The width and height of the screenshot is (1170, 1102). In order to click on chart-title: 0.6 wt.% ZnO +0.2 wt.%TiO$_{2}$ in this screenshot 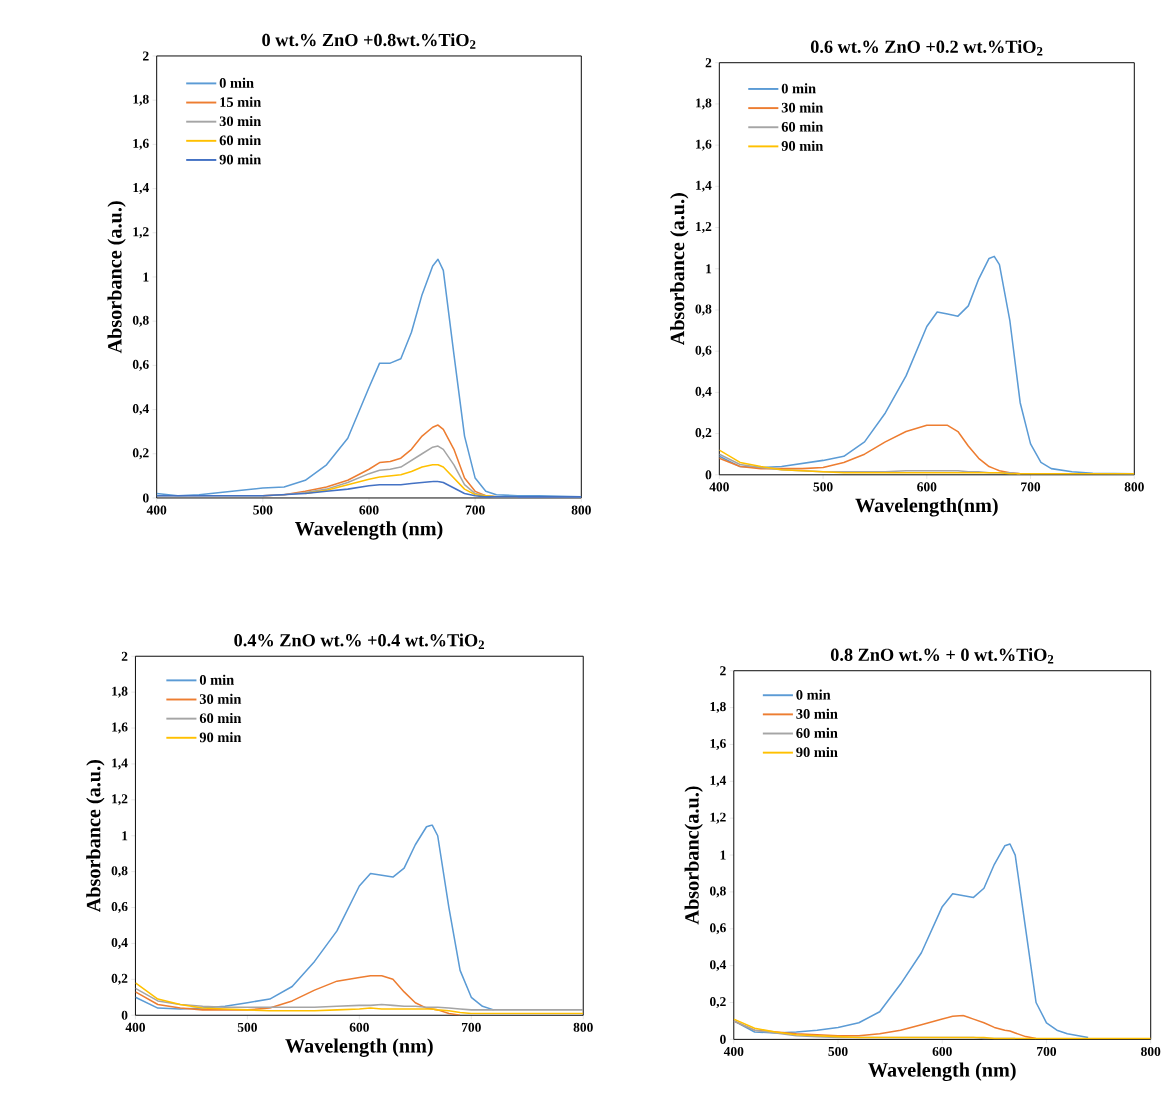, I will do `click(926, 48)`.